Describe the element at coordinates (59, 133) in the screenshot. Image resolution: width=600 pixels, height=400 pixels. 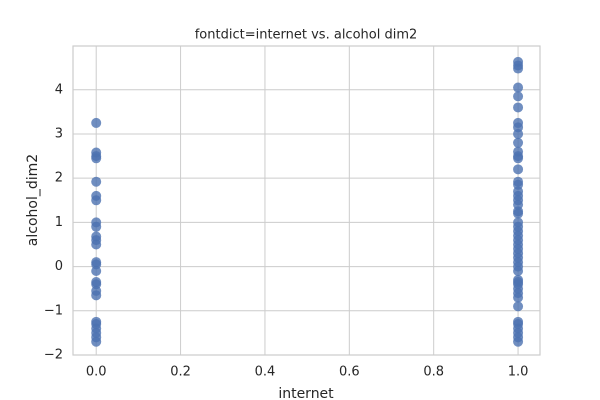
I see `y-tick-label: 3` at that location.